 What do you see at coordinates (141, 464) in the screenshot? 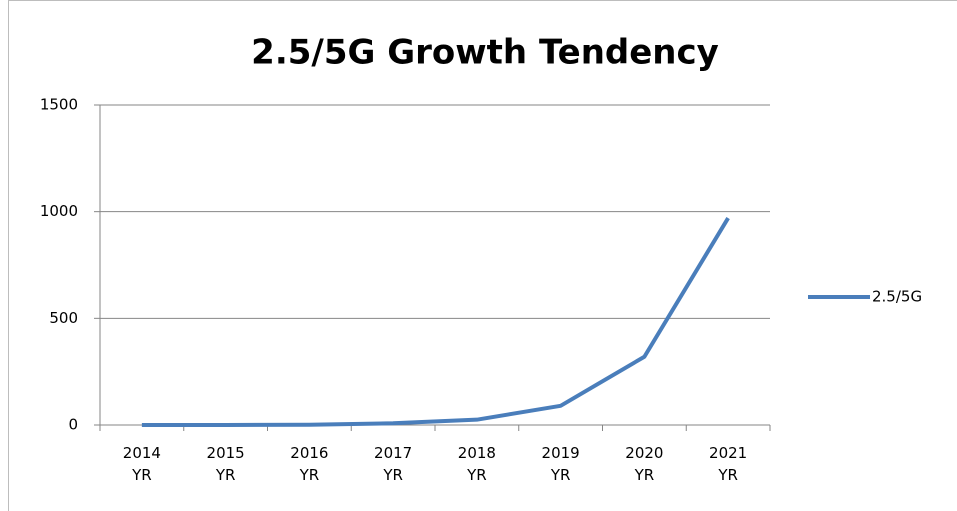
I see `x-tick-label: 2014 YR` at bounding box center [141, 464].